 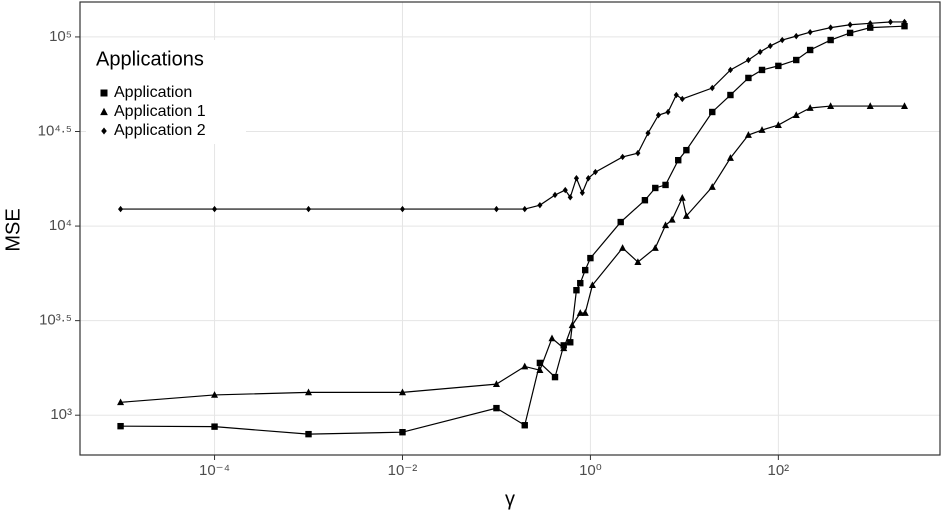 What do you see at coordinates (61, 414) in the screenshot?
I see `y-tick-label: 10³` at bounding box center [61, 414].